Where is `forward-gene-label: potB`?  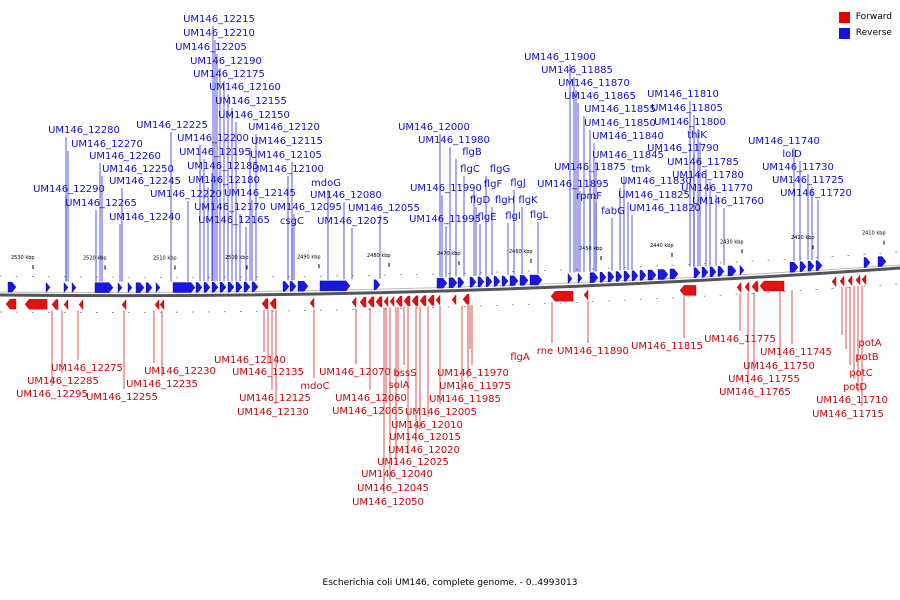 forward-gene-label: potB is located at coordinates (866, 357).